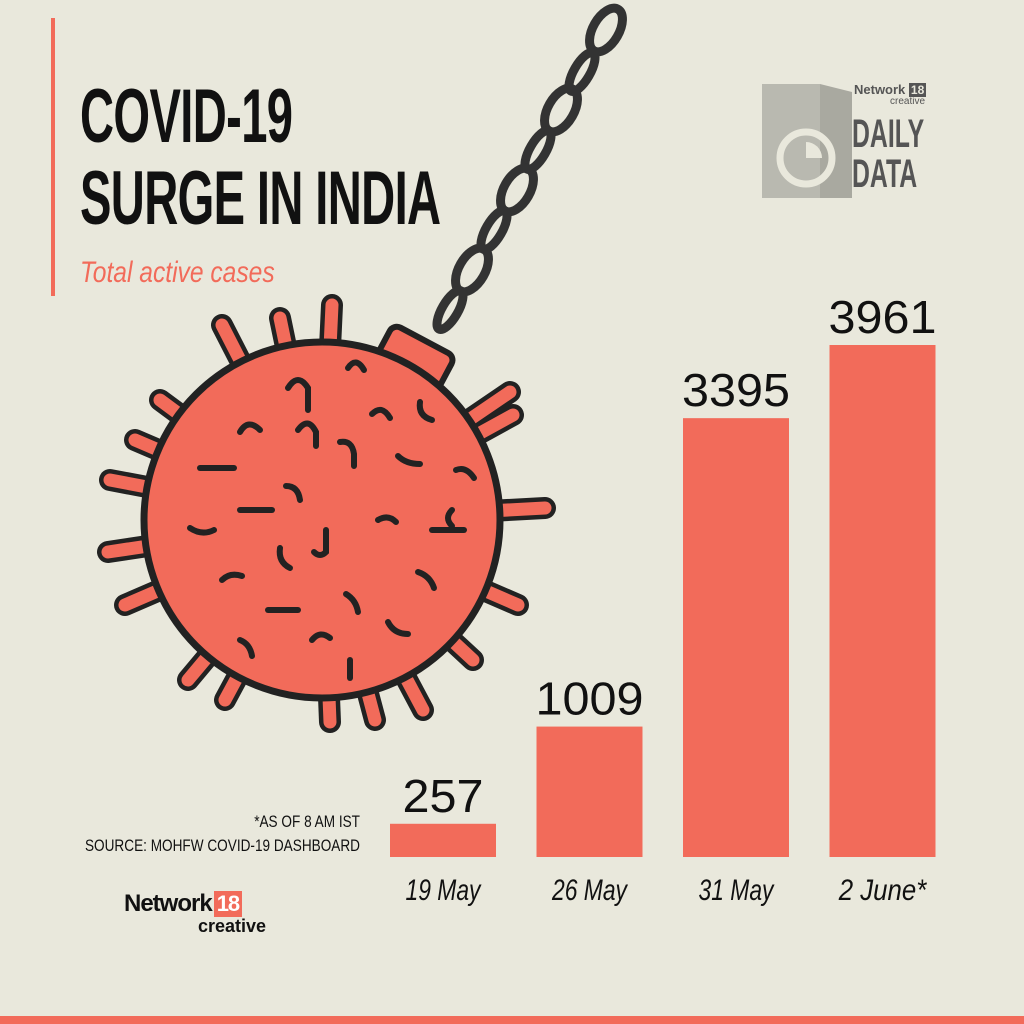  I want to click on category-label-4: 2 June*, so click(882, 890).